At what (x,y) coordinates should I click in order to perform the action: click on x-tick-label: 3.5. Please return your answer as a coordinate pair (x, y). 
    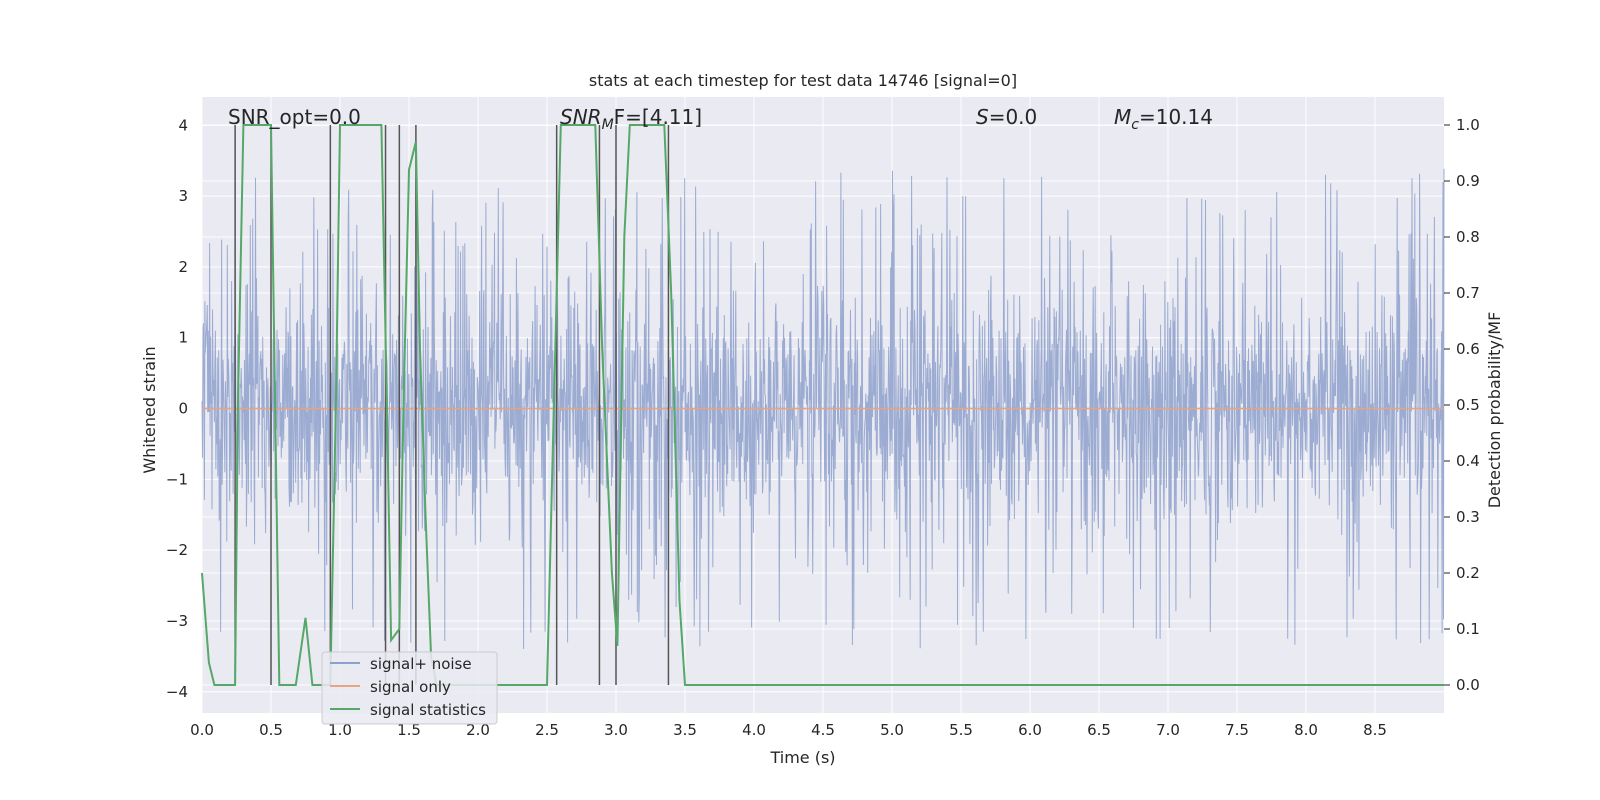
    Looking at the image, I should click on (685, 730).